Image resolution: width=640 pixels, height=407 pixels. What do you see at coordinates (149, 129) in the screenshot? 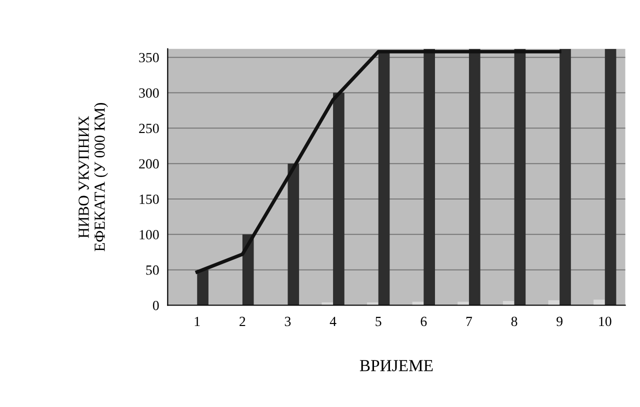
I see `y-tick-label: 250` at bounding box center [149, 129].